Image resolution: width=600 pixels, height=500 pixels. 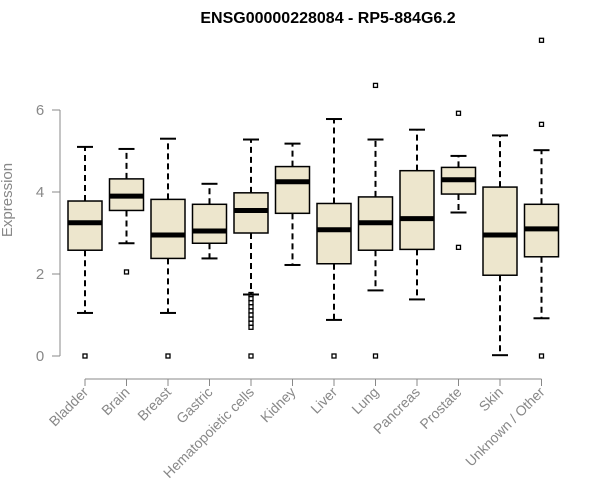 I want to click on box-hematopoietic-cells, so click(x=251, y=248).